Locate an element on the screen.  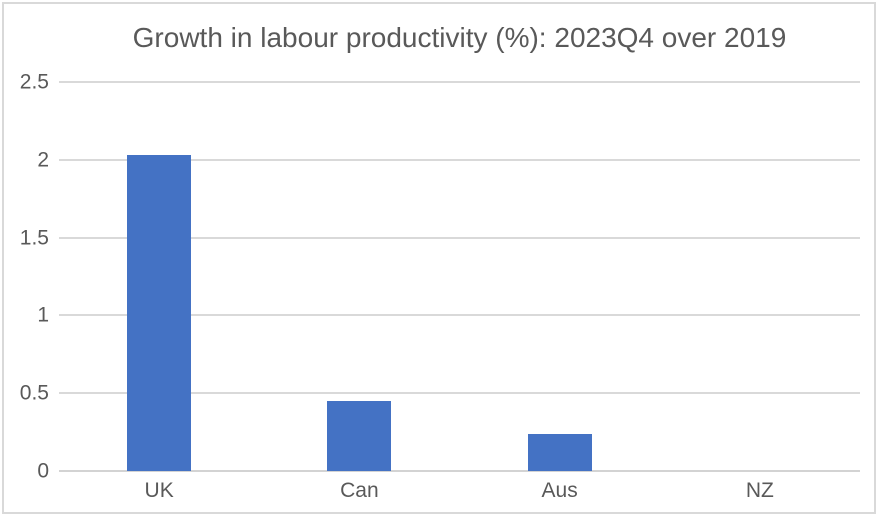
gridline-y-2.5 is located at coordinates (459, 82).